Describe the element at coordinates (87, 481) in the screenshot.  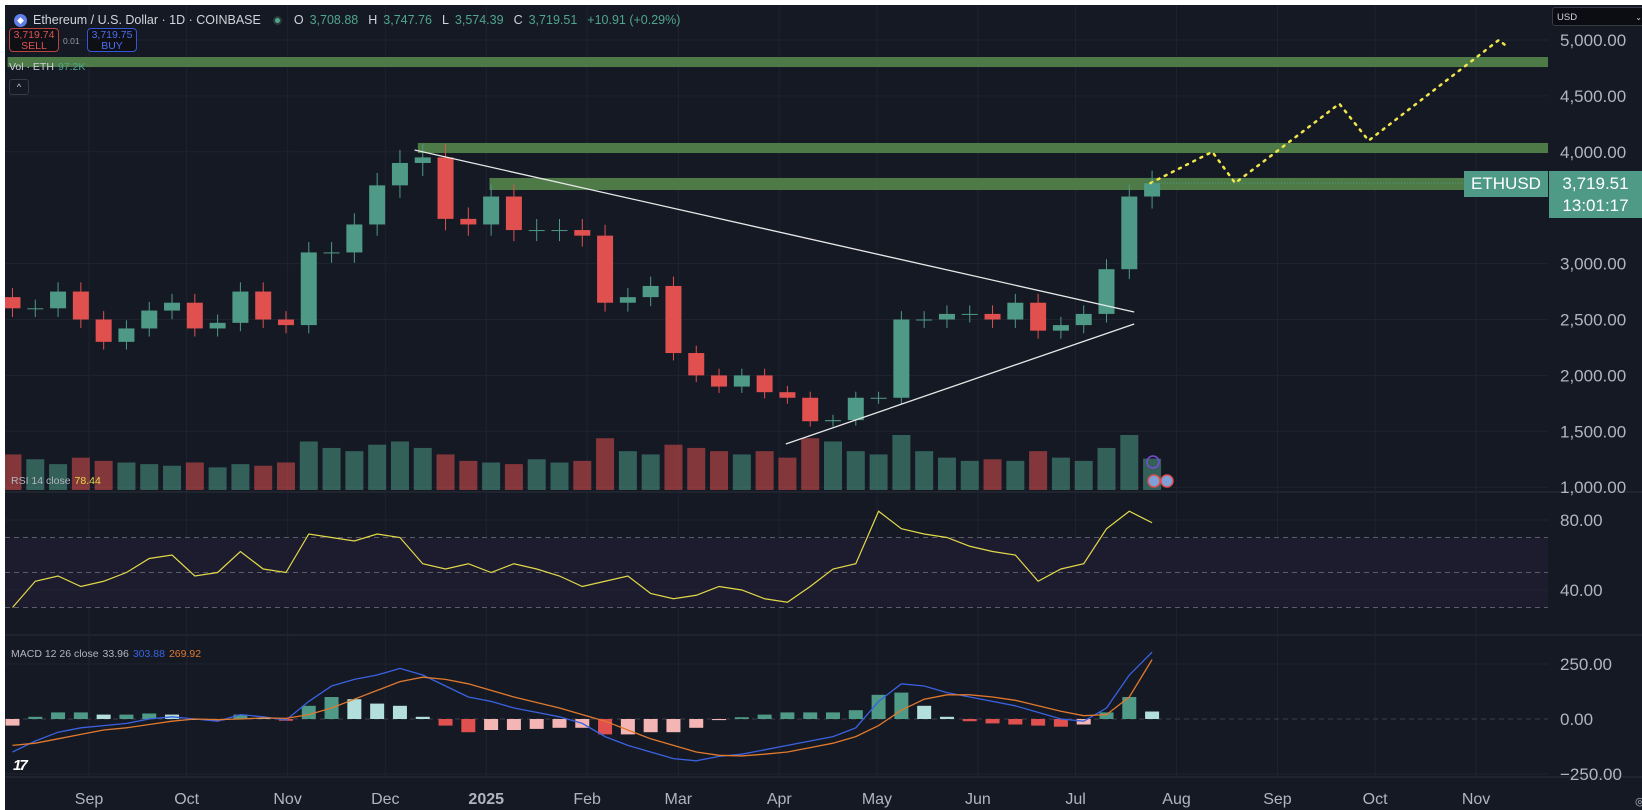
I see `rsi-value: 78.44` at that location.